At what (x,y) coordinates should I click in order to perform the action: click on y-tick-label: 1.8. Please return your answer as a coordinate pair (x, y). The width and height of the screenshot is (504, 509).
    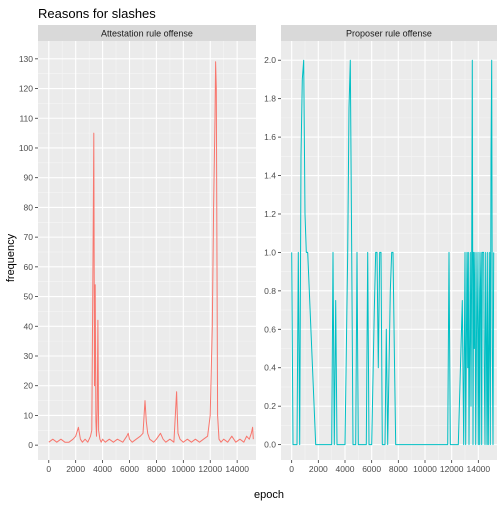
    Looking at the image, I should click on (270, 99).